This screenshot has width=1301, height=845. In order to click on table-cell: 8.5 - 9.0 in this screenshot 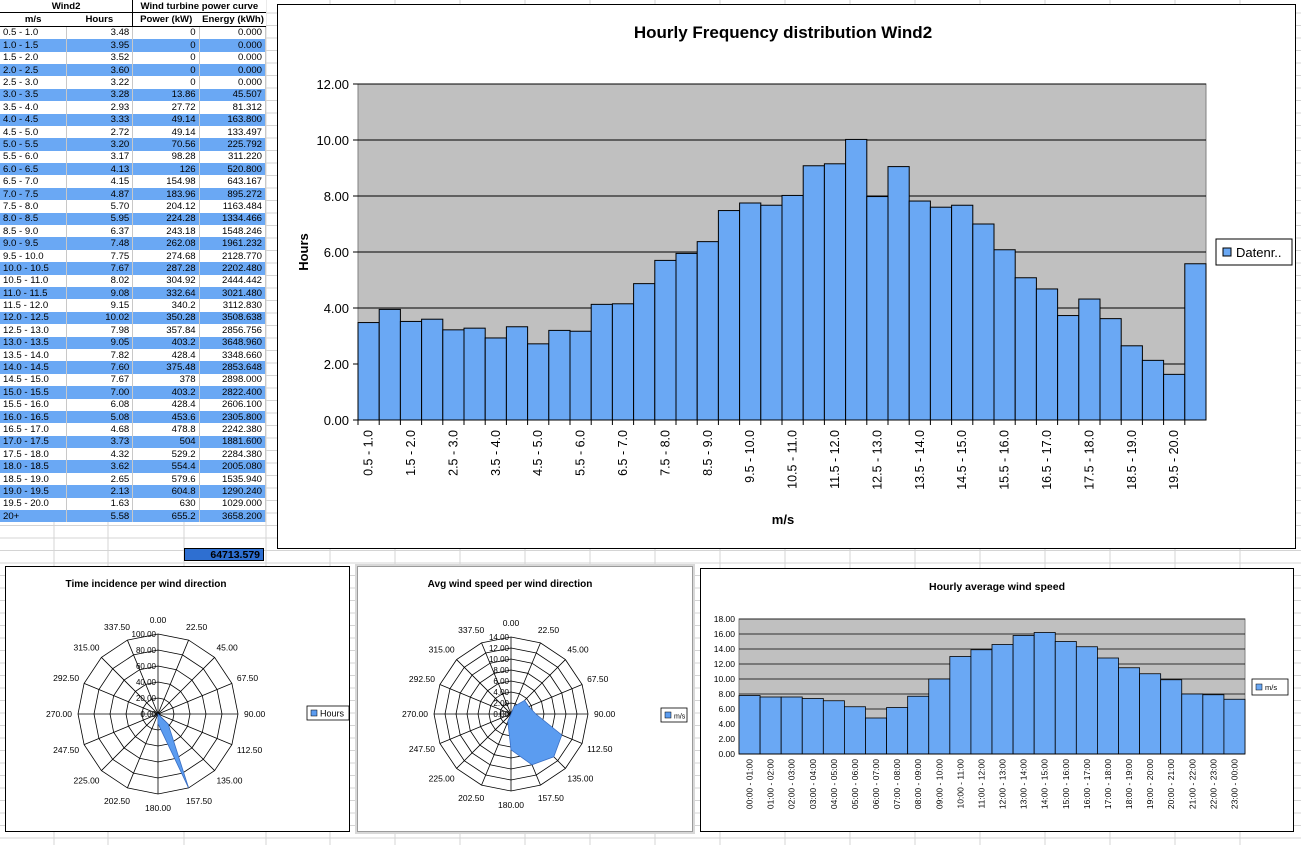, I will do `click(33, 231)`.